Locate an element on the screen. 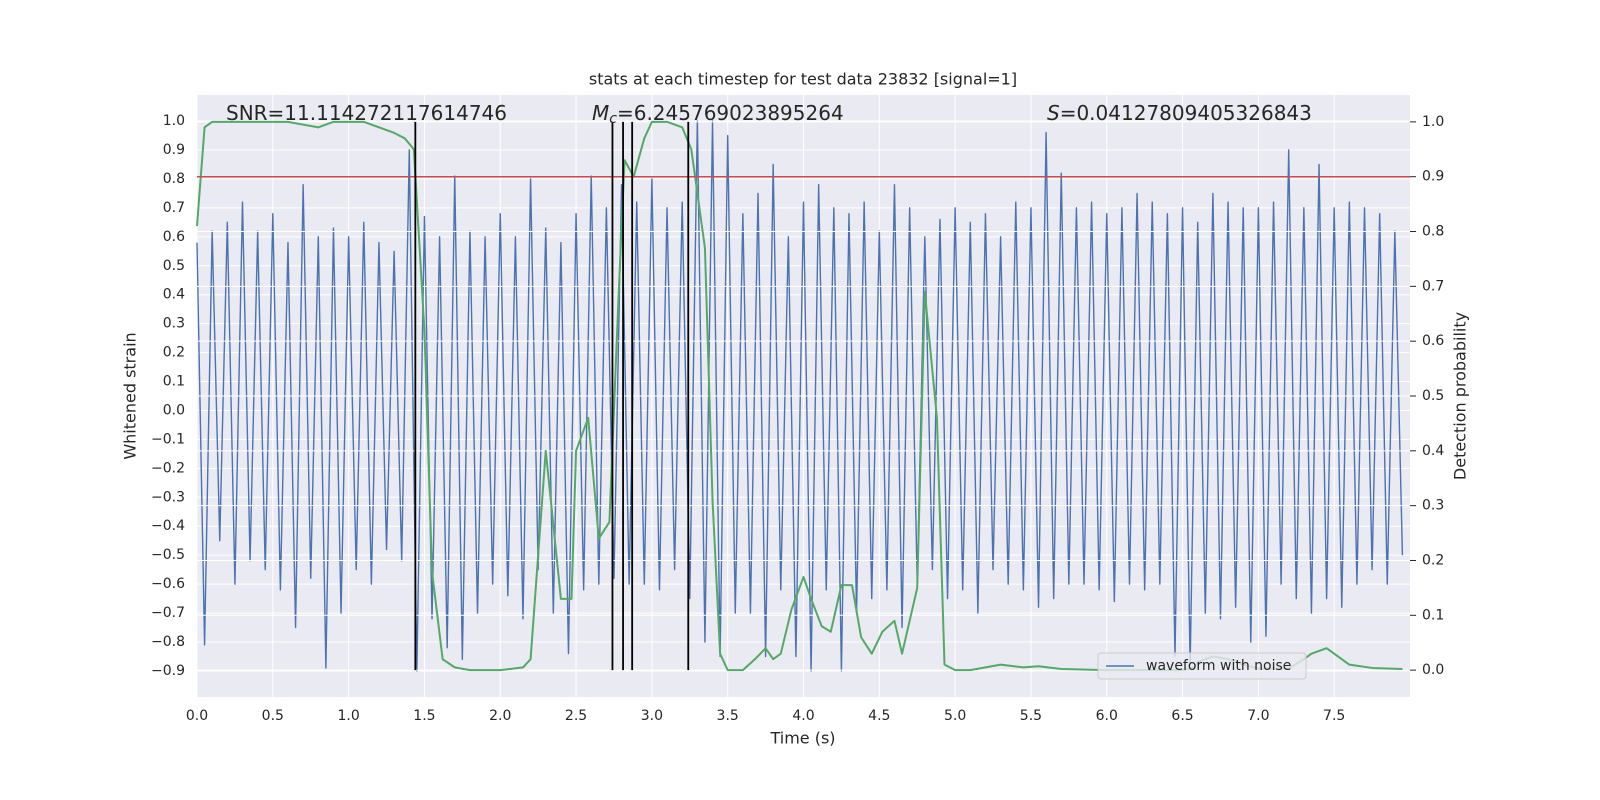 The image size is (1600, 800). annotation-symbol: S is located at coordinates (1053, 113).